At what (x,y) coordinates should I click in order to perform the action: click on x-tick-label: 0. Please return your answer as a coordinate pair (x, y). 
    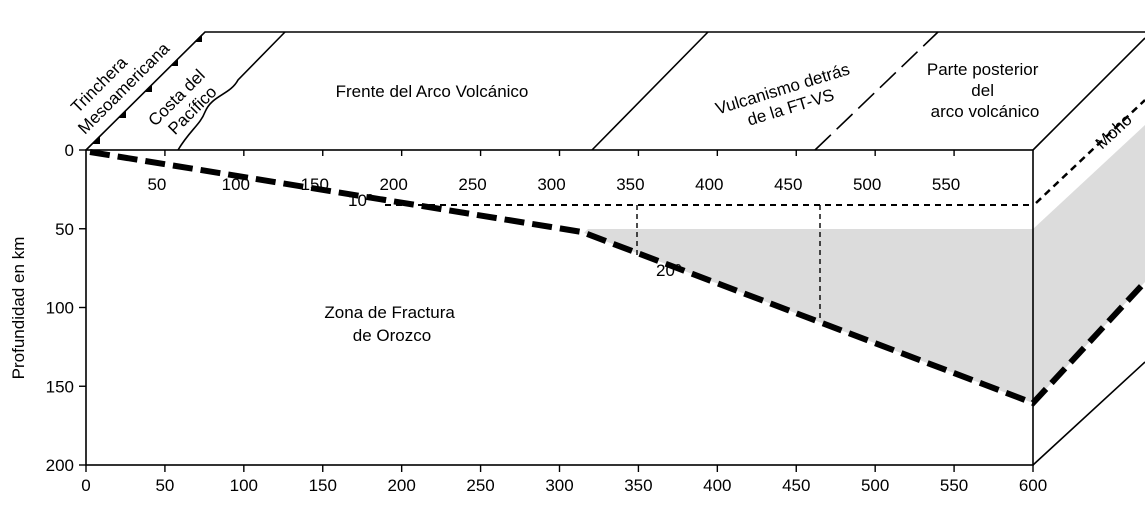
    Looking at the image, I should click on (85, 485).